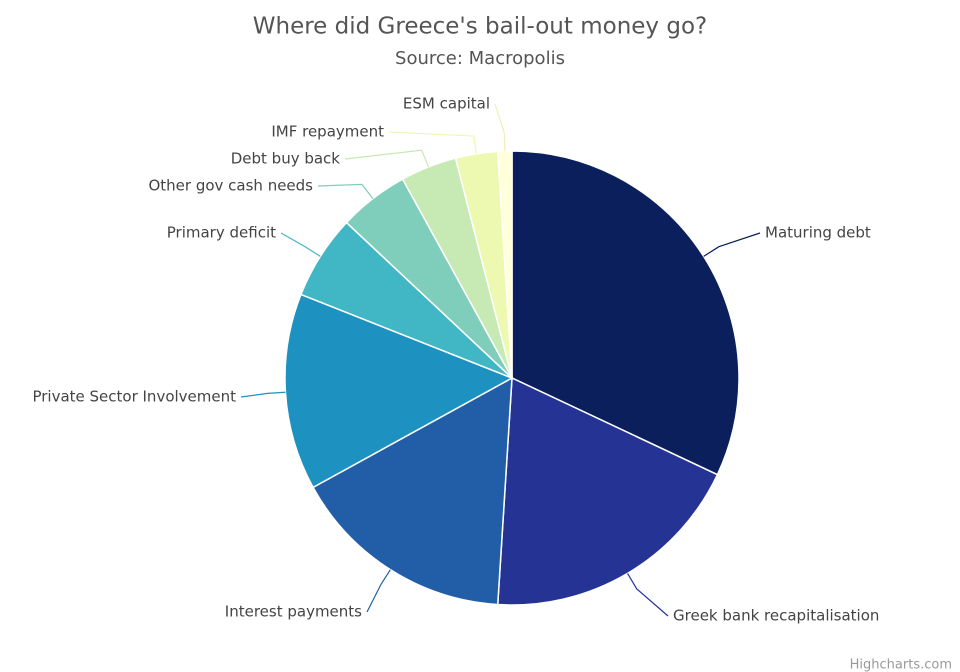  What do you see at coordinates (480, 58) in the screenshot?
I see `chart-subtitle: Source: Macropolis` at bounding box center [480, 58].